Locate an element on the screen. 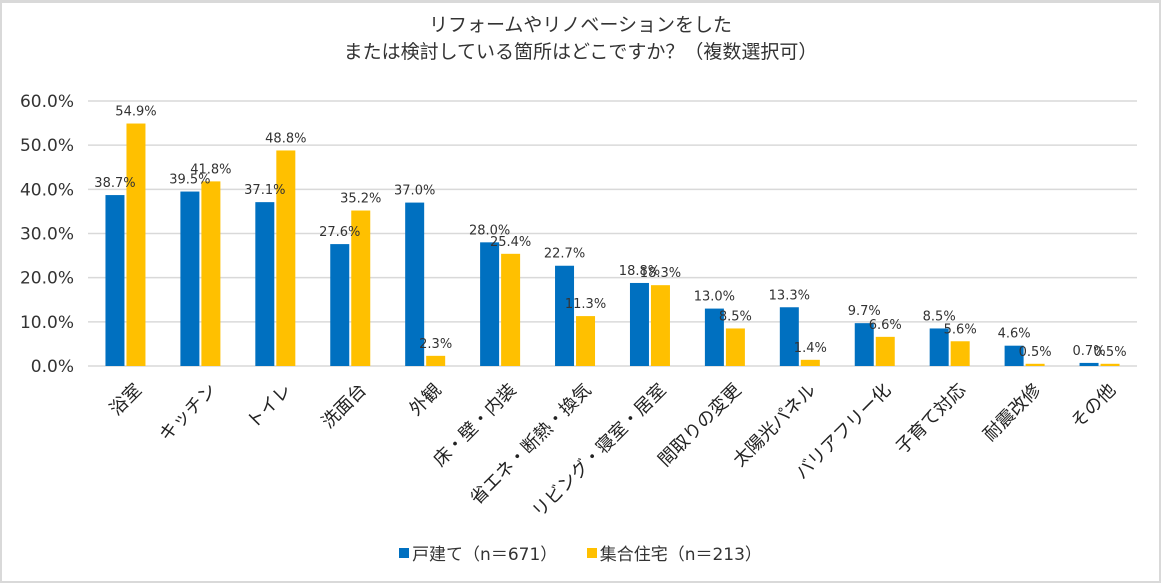 This screenshot has width=1161, height=583. data-label-apartment: 18.3% is located at coordinates (660, 273).